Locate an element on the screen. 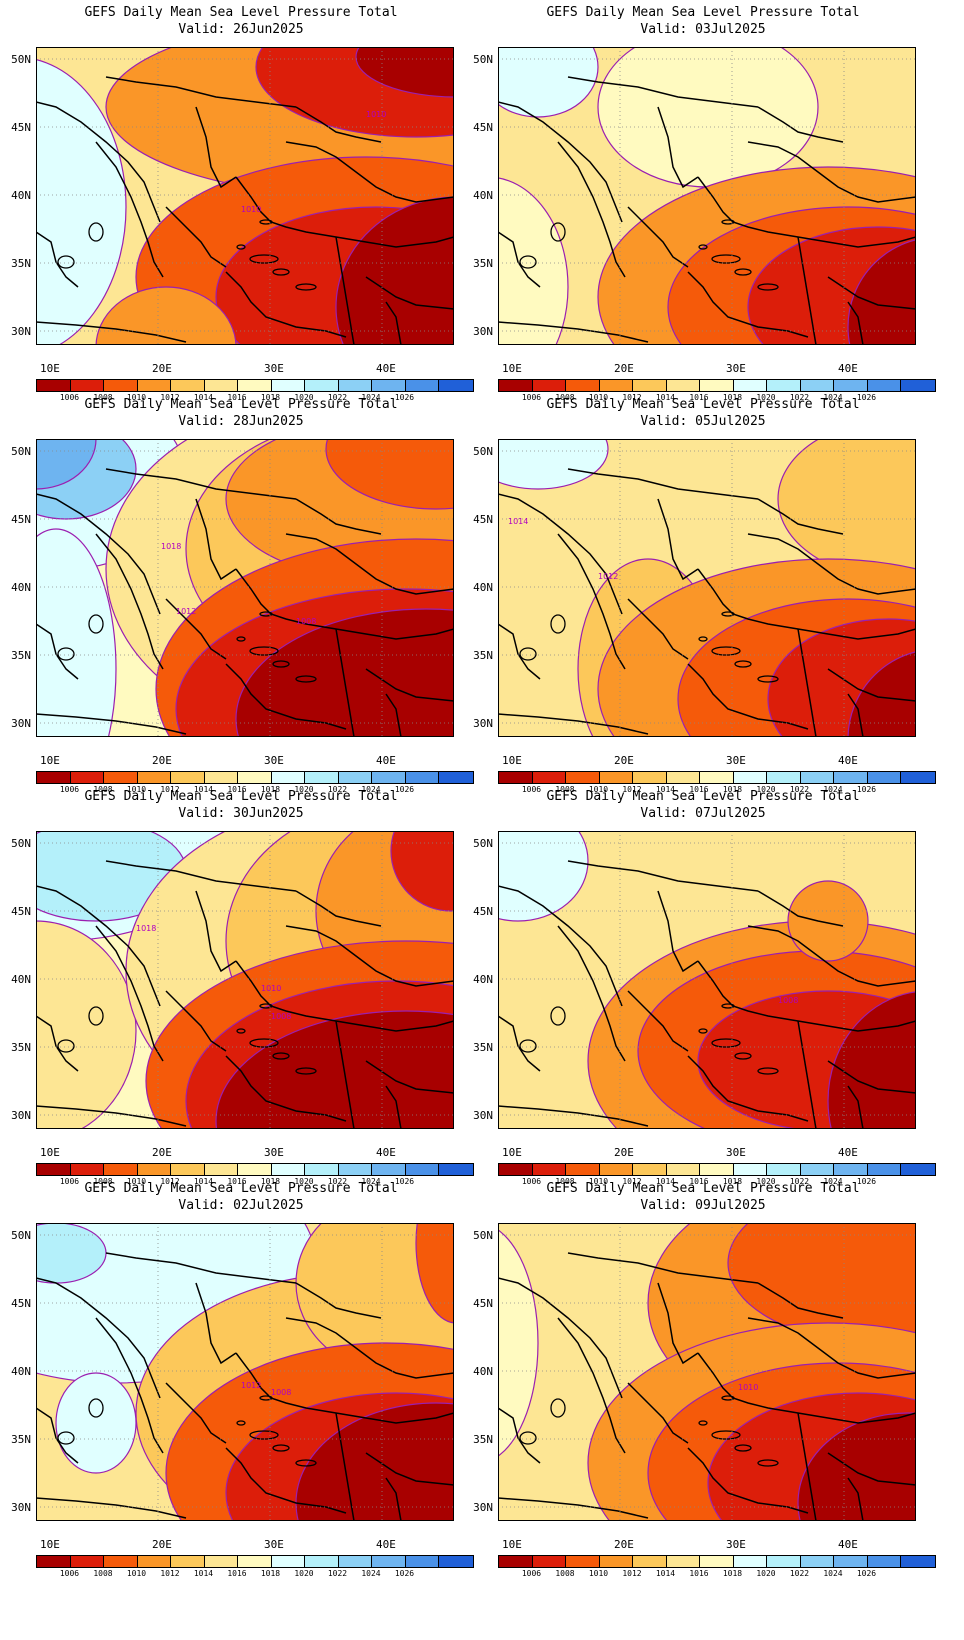 The height and width of the screenshot is (1640, 964). latitude-tick-label: 45N is located at coordinates (21, 1303).